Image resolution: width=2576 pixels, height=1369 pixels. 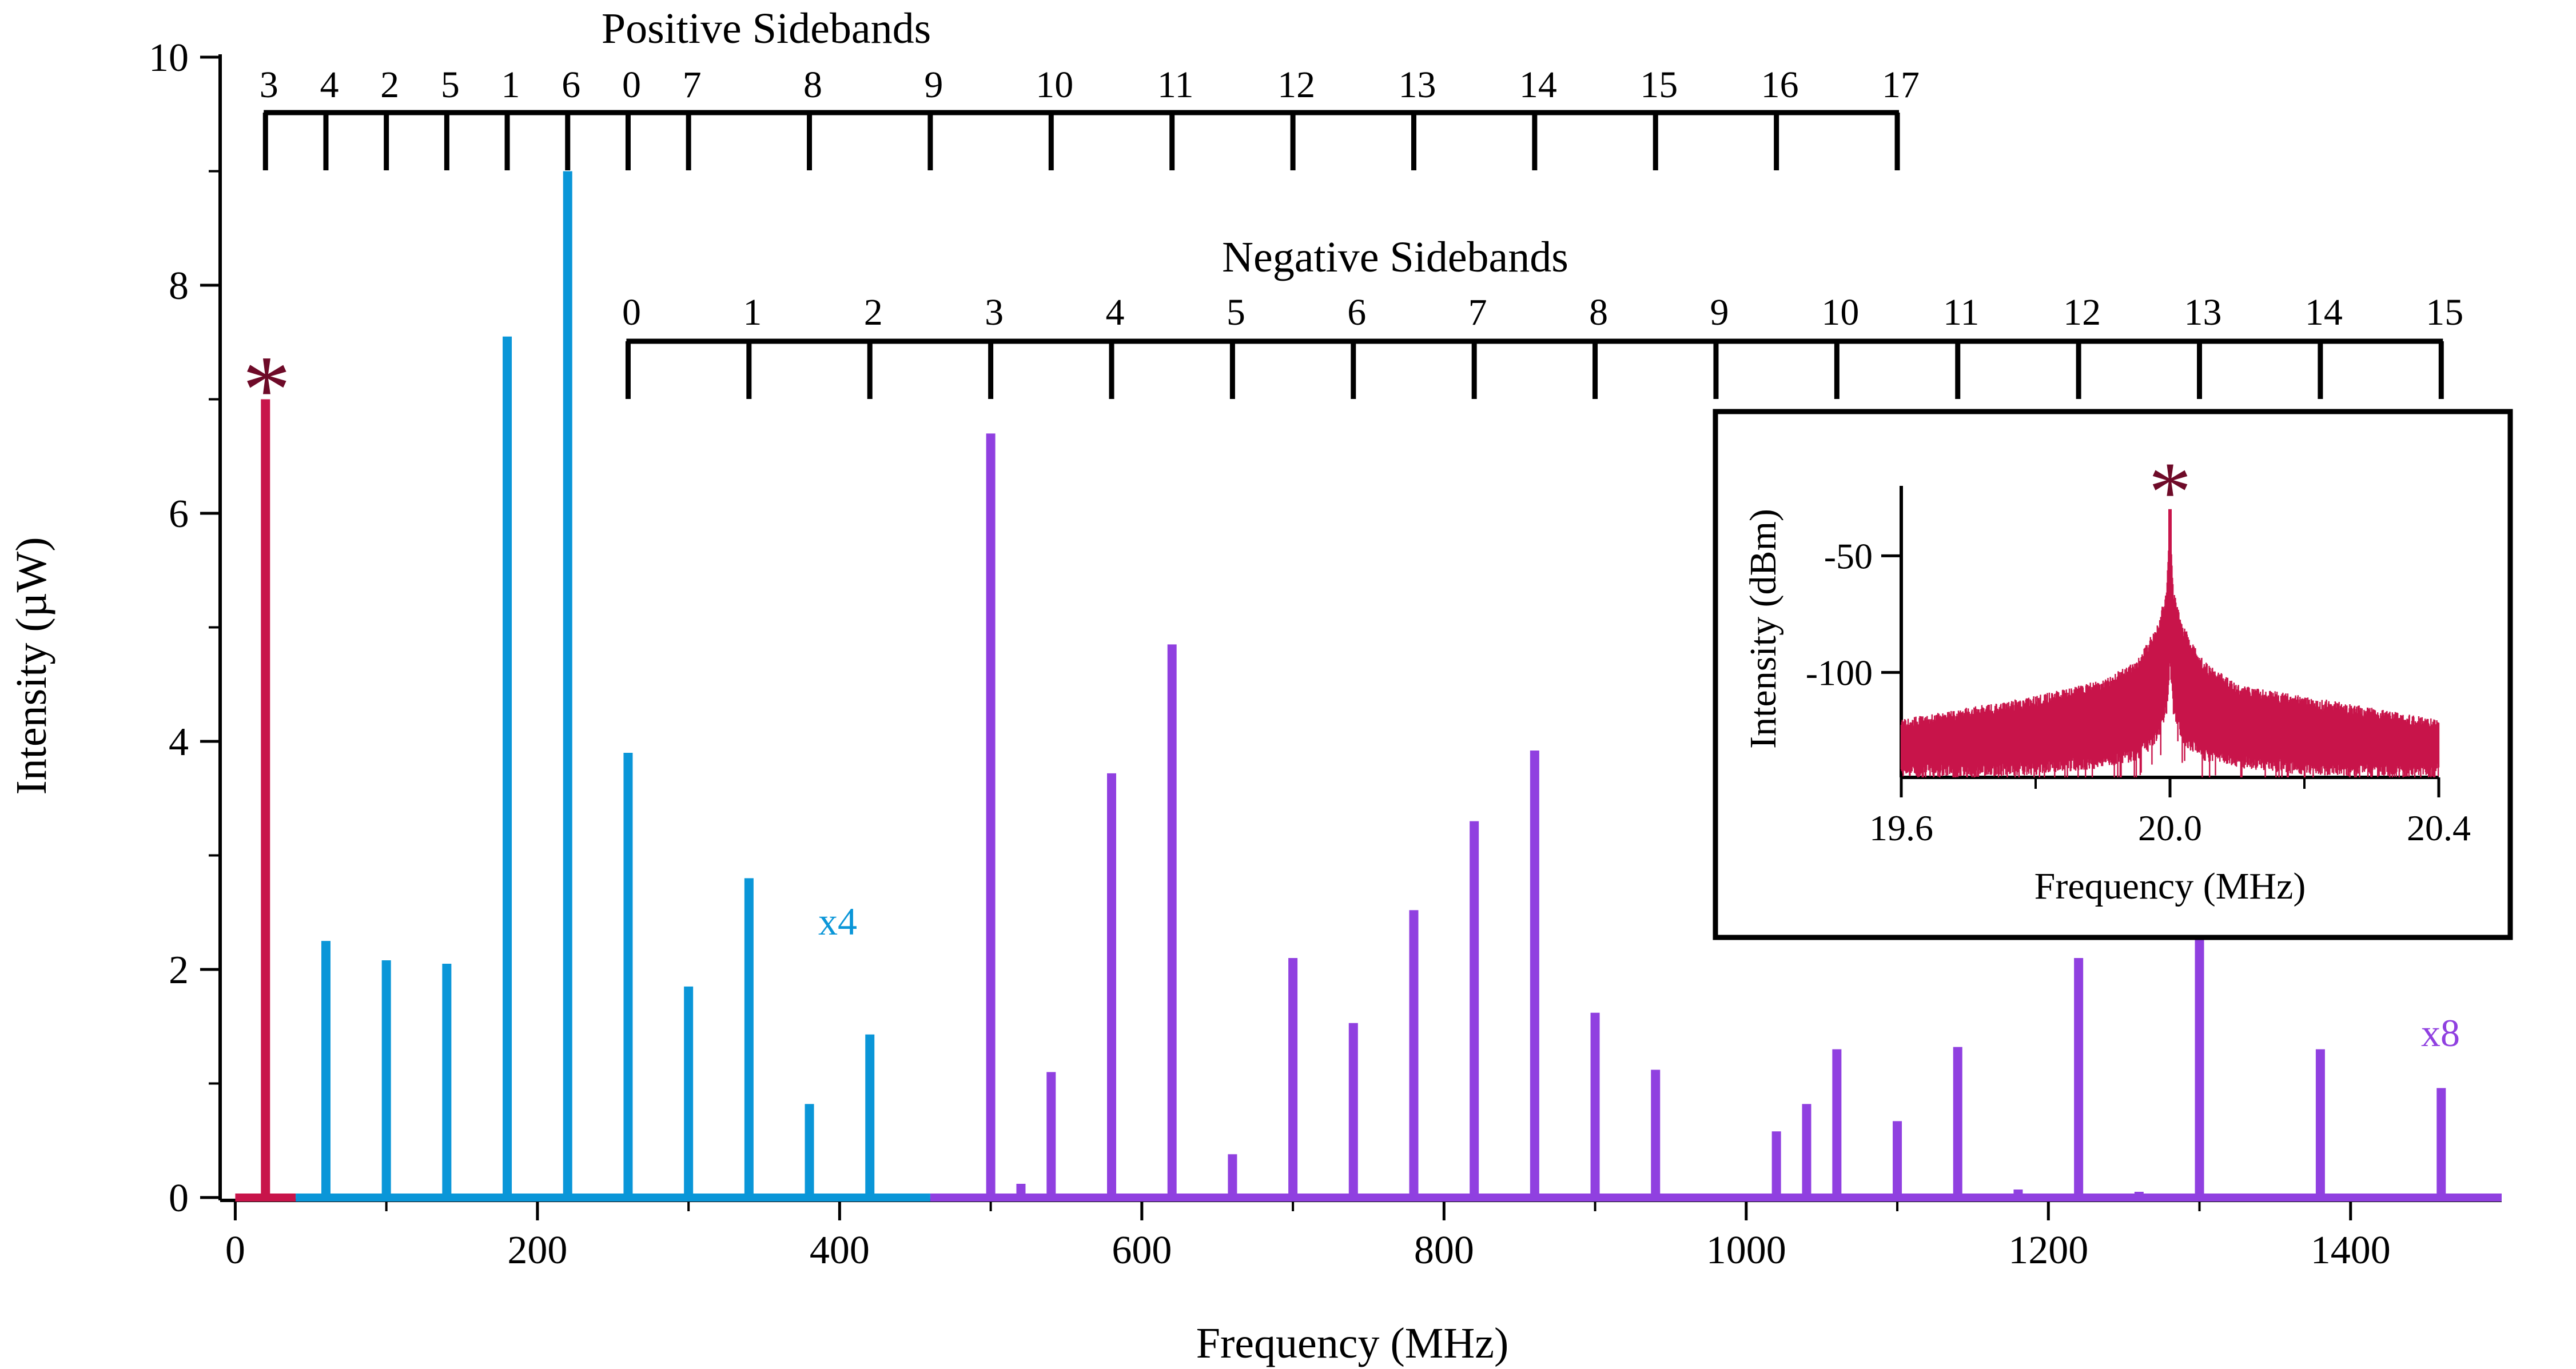 I want to click on inset-y-axis-label: Intensity (dBm), so click(x=1763, y=629).